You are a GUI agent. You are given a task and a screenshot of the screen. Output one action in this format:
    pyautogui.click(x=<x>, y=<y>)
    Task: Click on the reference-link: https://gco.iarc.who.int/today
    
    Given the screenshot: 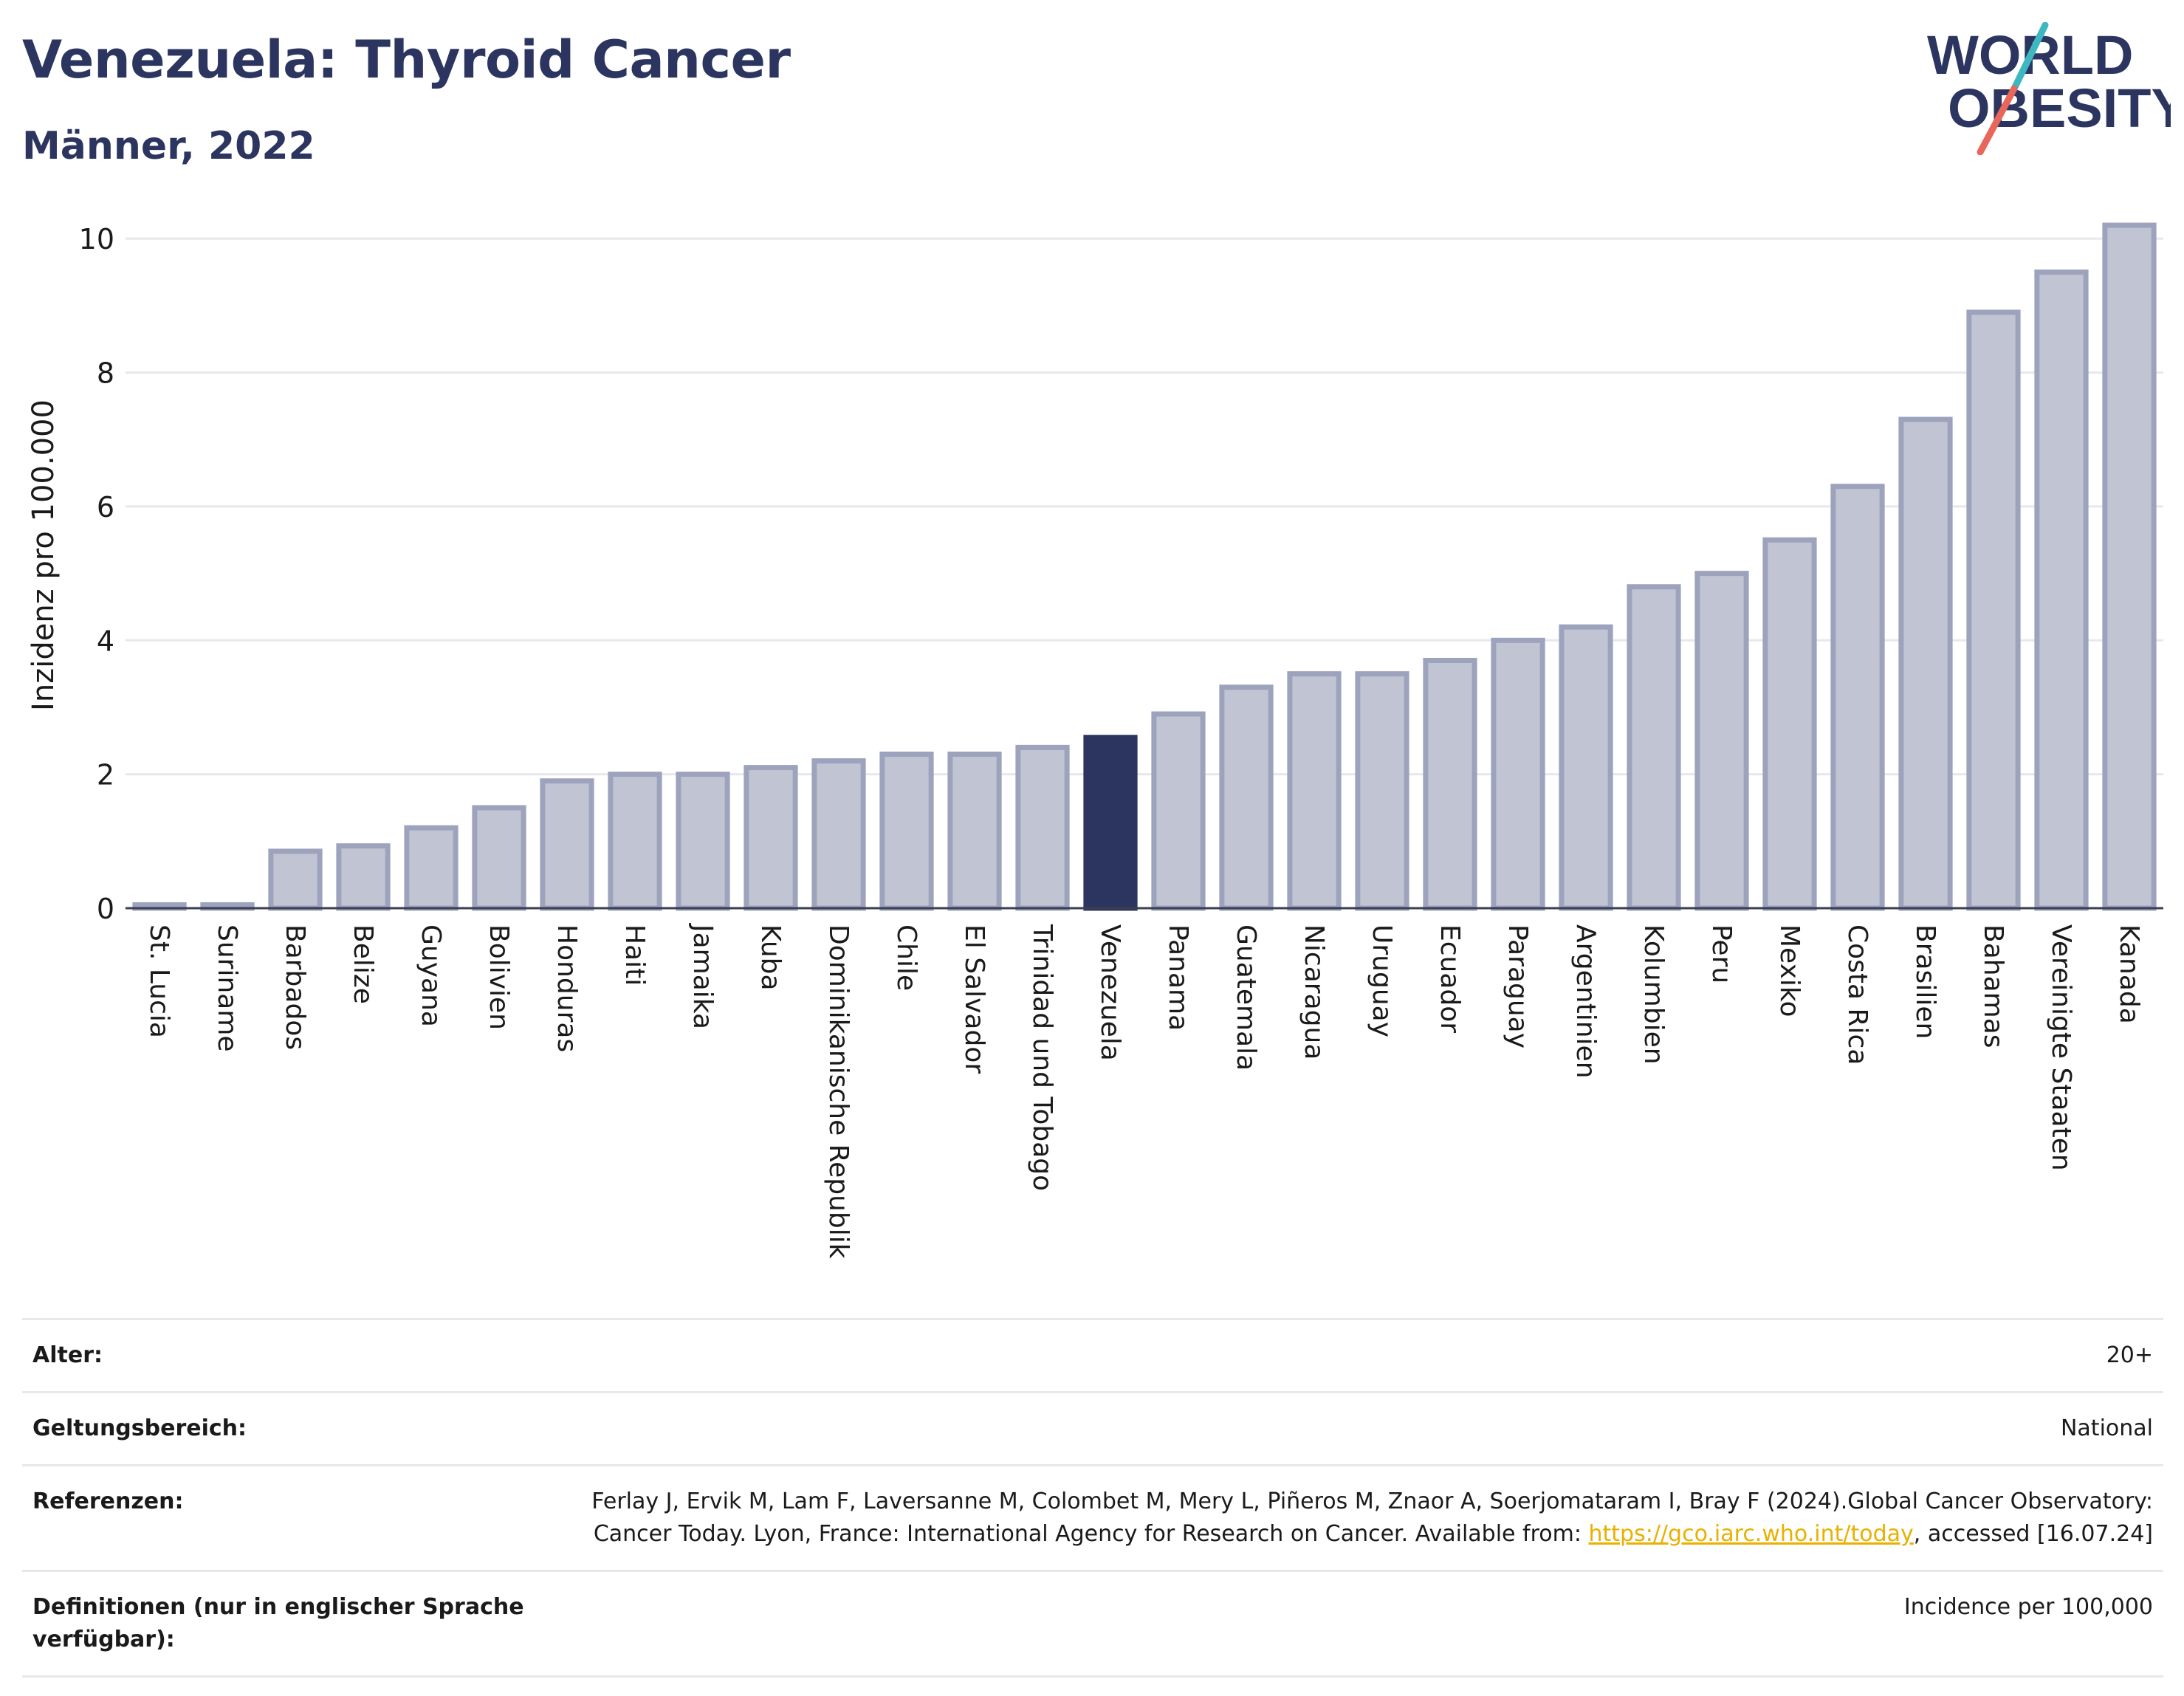 What is the action you would take?
    pyautogui.click(x=1751, y=1534)
    